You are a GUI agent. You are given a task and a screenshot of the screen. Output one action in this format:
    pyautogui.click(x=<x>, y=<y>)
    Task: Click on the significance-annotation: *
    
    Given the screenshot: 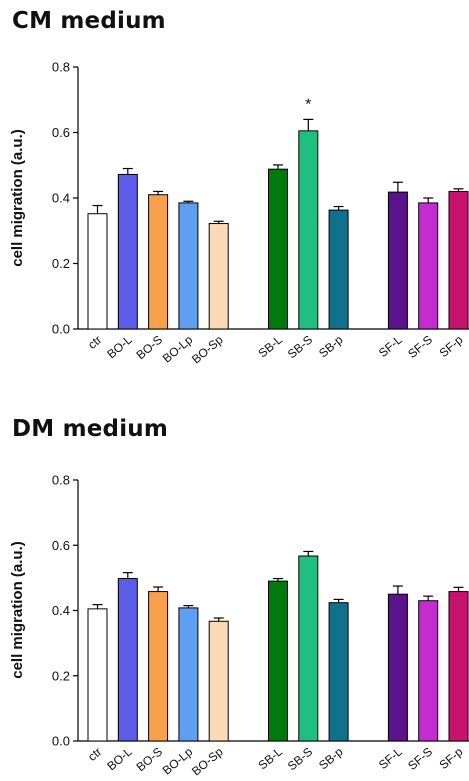 What is the action you would take?
    pyautogui.click(x=308, y=104)
    